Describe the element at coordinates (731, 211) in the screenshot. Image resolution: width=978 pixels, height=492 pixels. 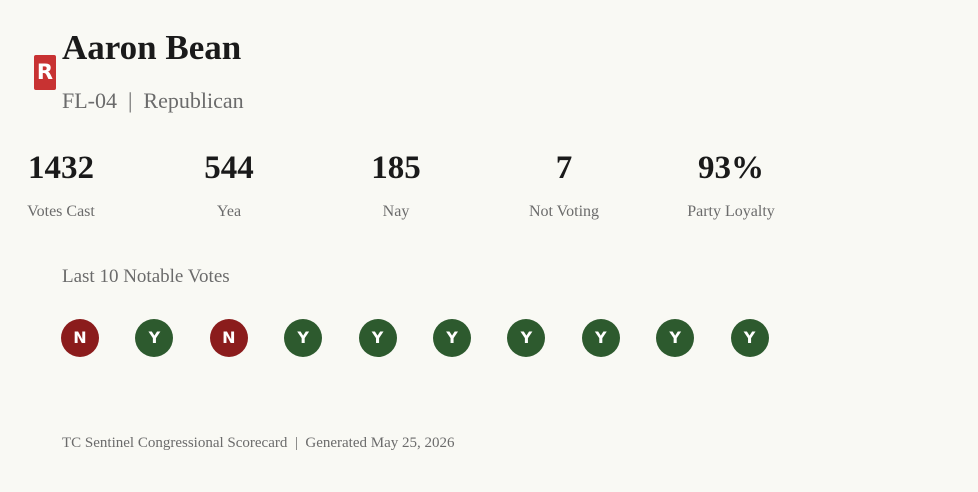
I see `stat-label: Party Loyalty` at that location.